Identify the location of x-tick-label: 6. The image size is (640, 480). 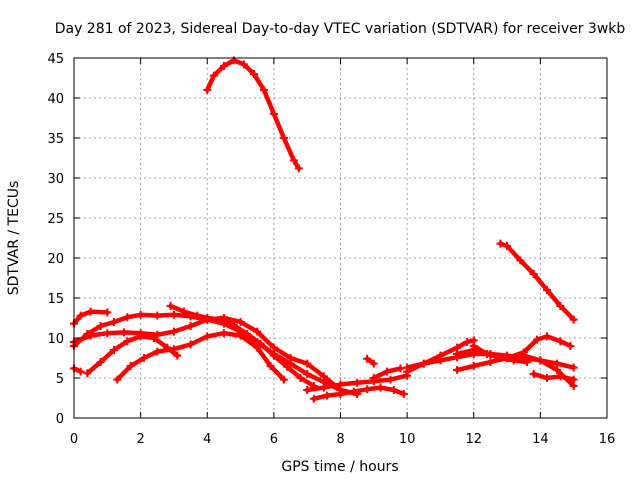
(274, 439).